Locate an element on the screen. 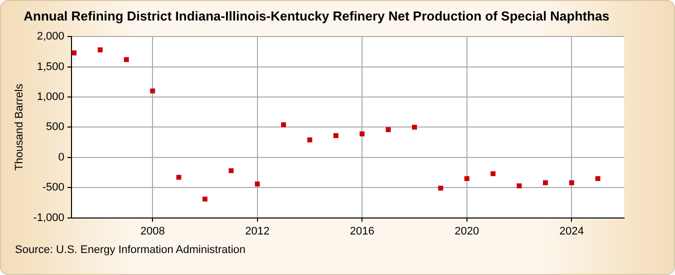 The image size is (675, 275). y-axis-title: Thousand Barrels is located at coordinates (20, 127).